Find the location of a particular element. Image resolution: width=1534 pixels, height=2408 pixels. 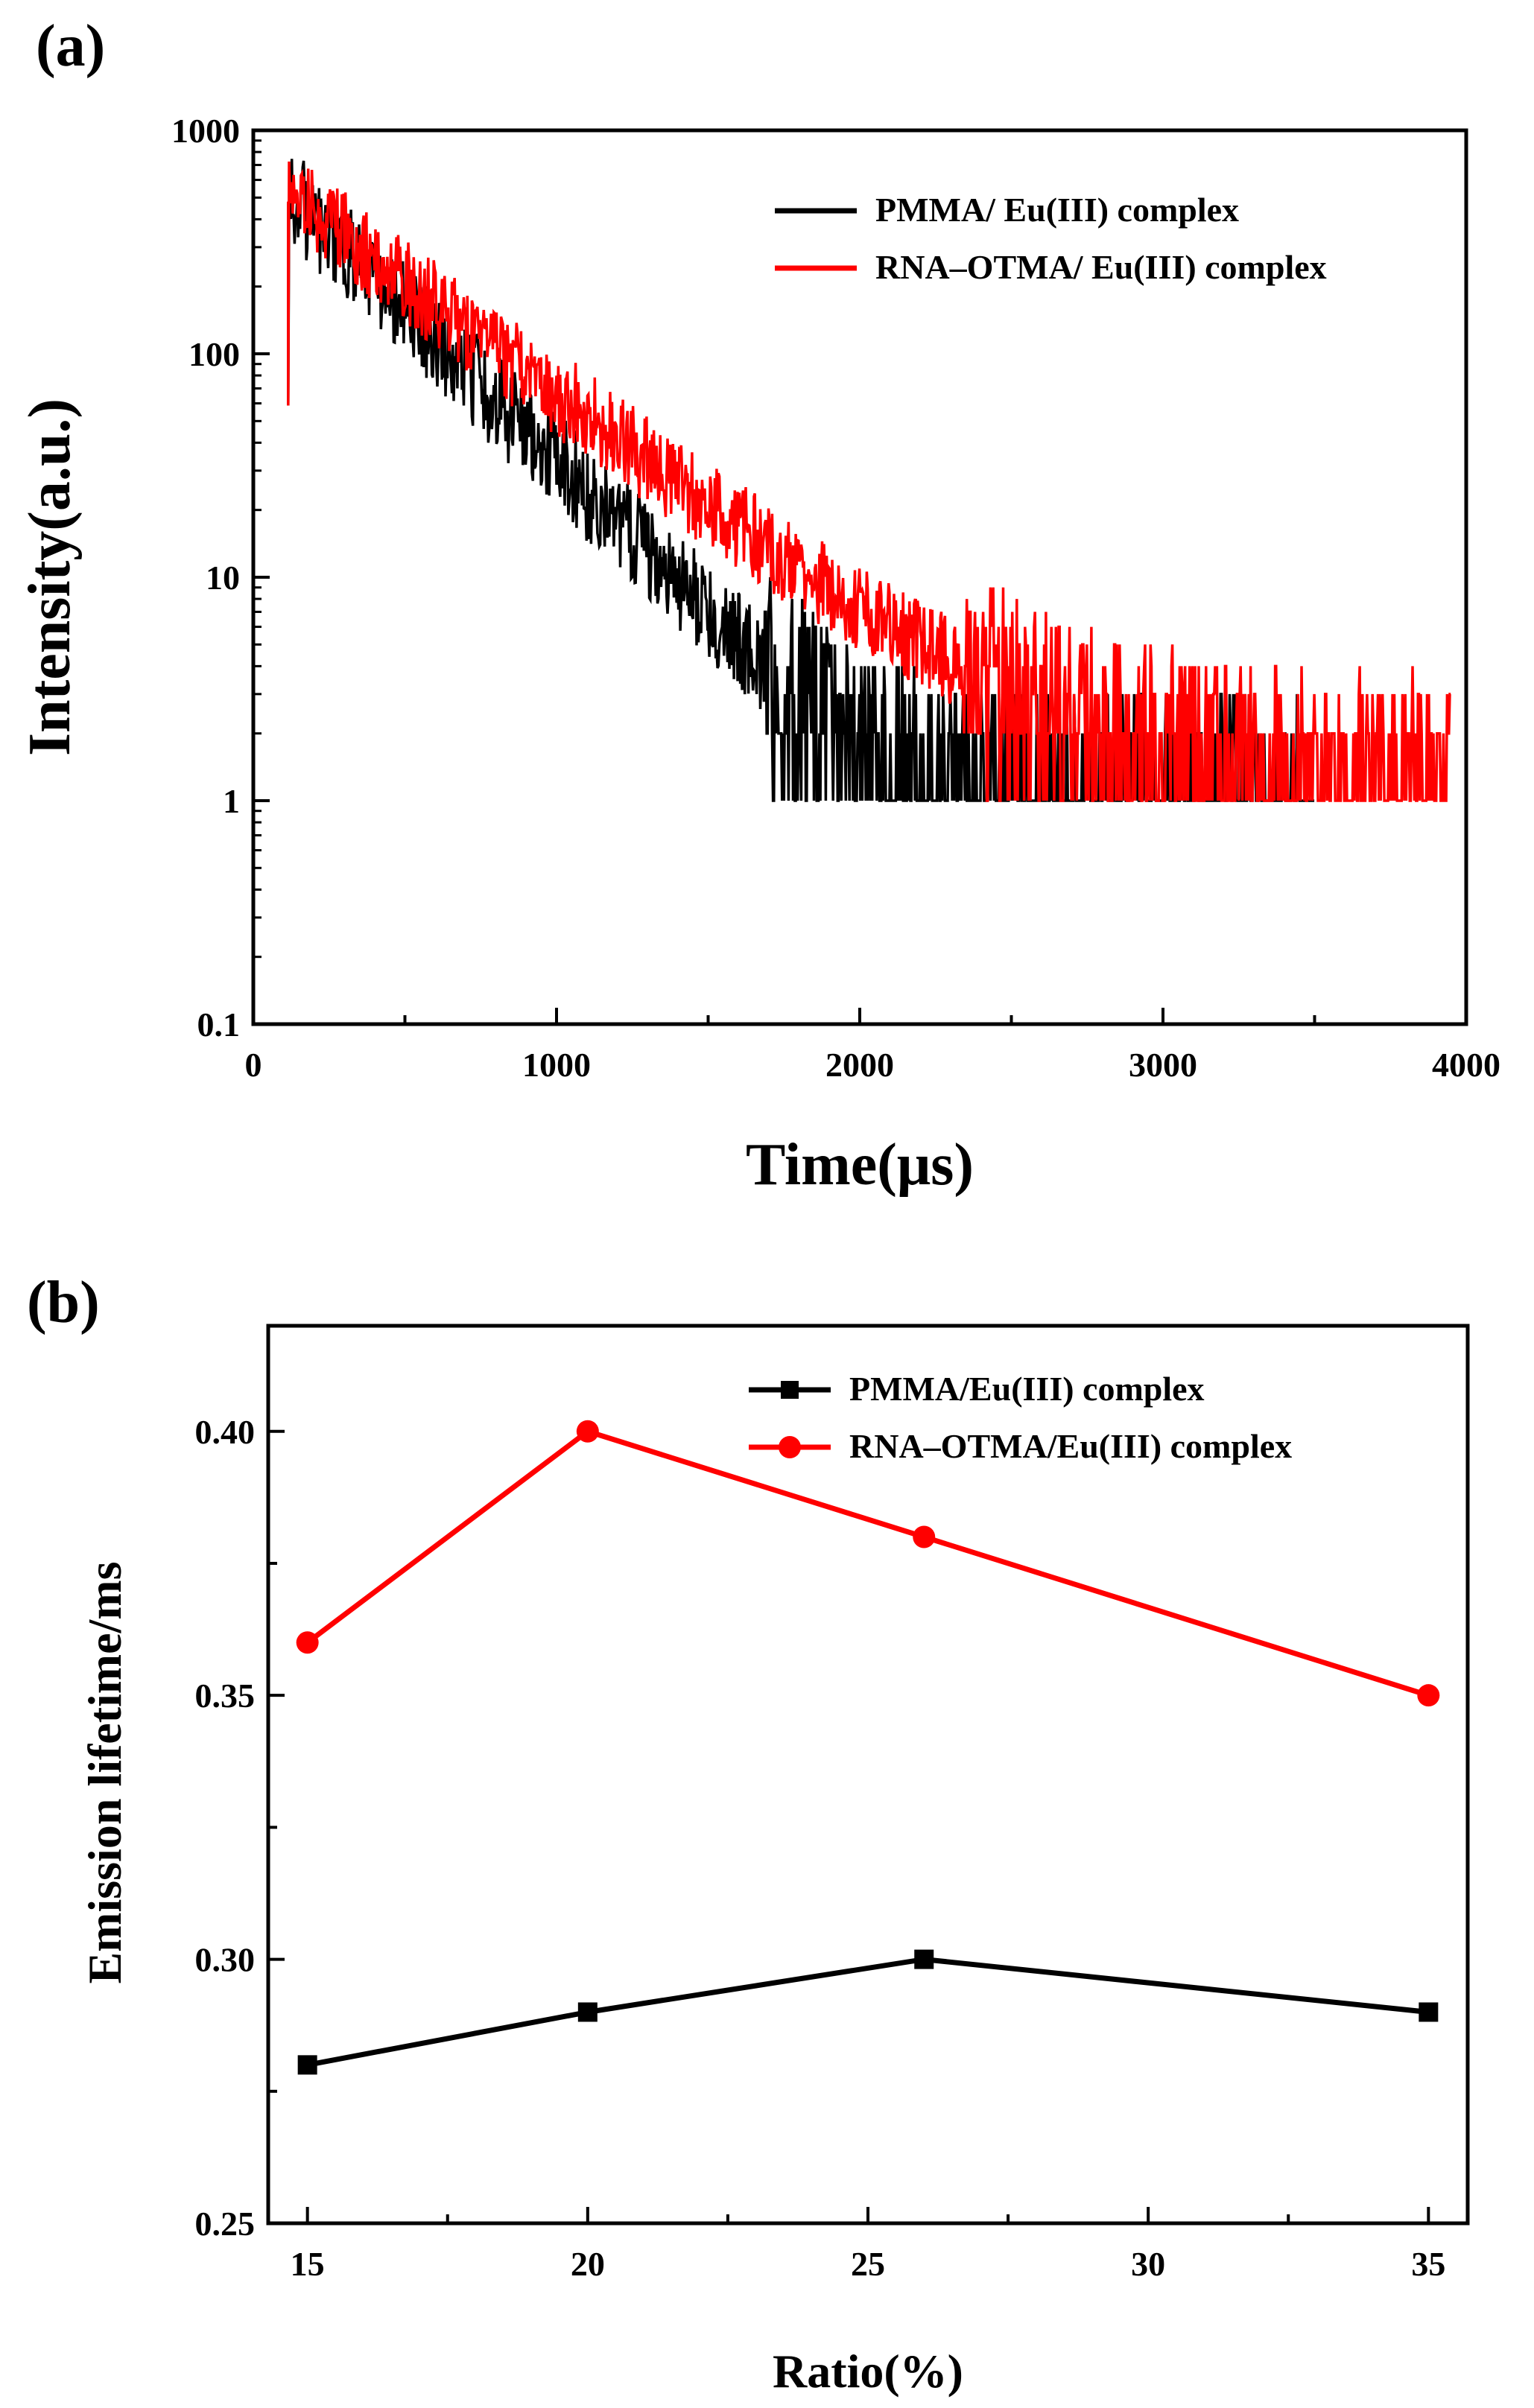

x-tick-label-a: 4000 is located at coordinates (1466, 1065).